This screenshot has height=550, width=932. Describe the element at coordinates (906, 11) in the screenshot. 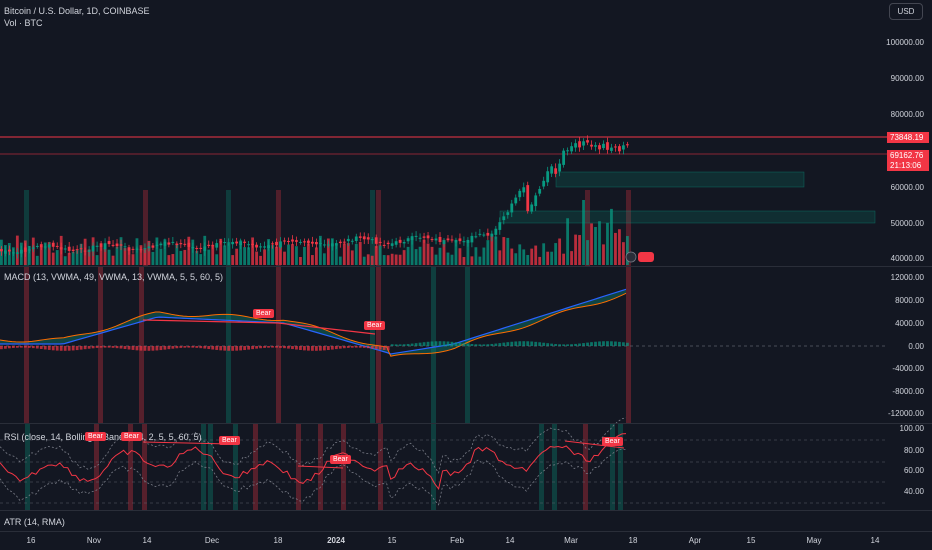

I see `currency-button: USD` at that location.